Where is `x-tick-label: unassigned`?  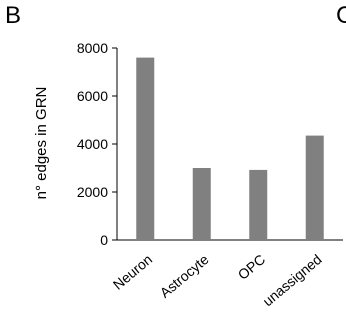 x-tick-label: unassigned is located at coordinates (292, 280).